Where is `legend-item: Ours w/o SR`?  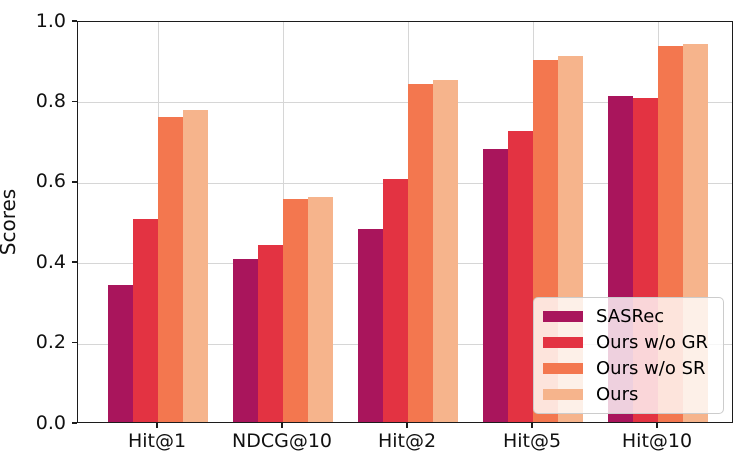
legend-item: Ours w/o SR is located at coordinates (628, 369).